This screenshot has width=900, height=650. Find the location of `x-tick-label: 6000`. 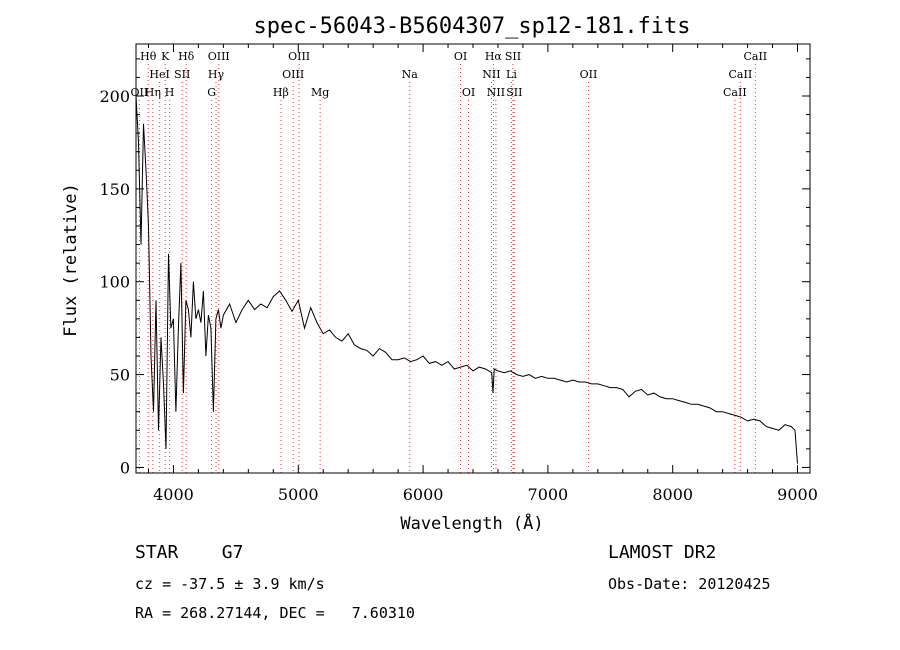

x-tick-label: 6000 is located at coordinates (423, 494).